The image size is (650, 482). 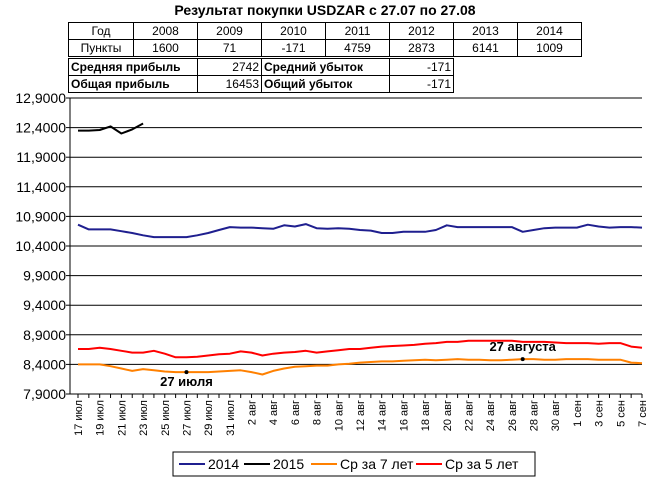 I want to click on x-tick-label: 25 июл, so click(x=166, y=418).